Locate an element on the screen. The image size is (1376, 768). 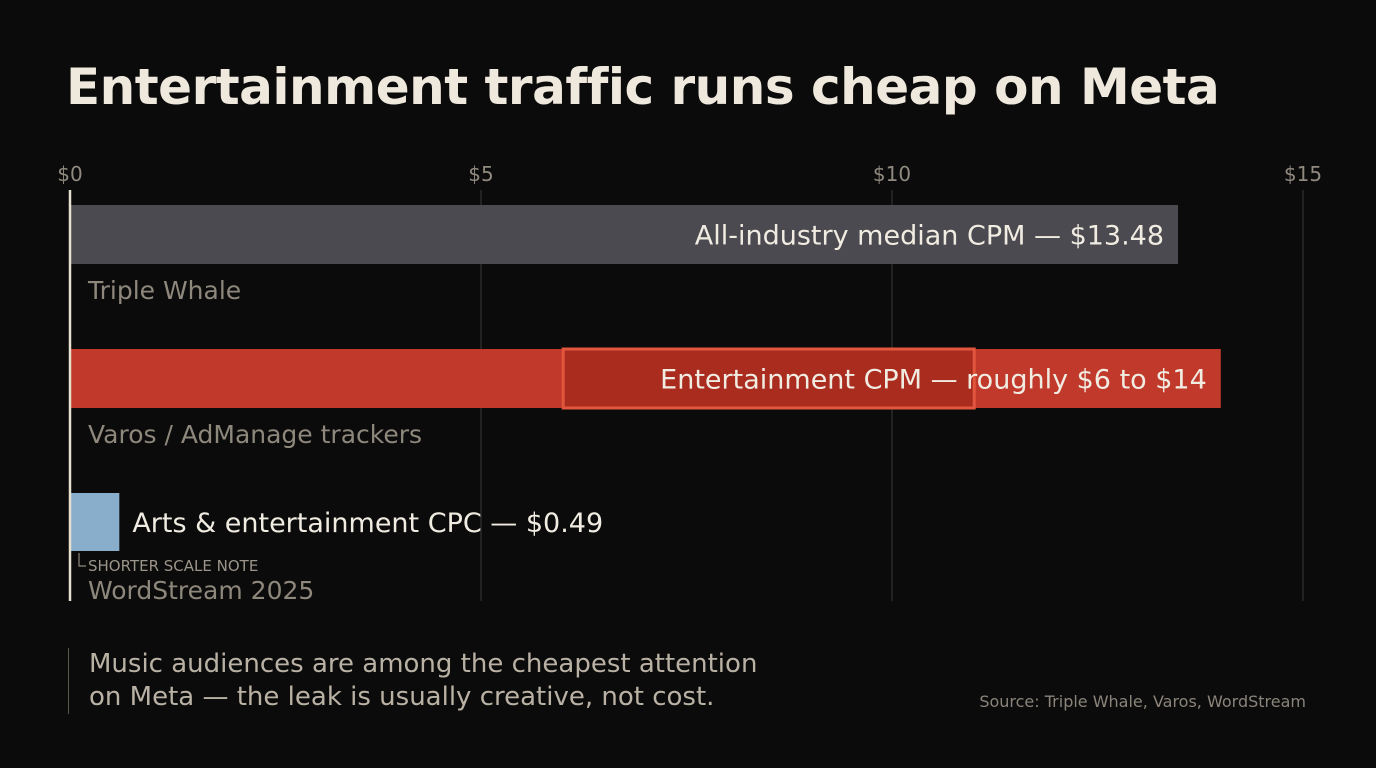
bar-label: All-industry median CPM — $13.48 is located at coordinates (929, 236).